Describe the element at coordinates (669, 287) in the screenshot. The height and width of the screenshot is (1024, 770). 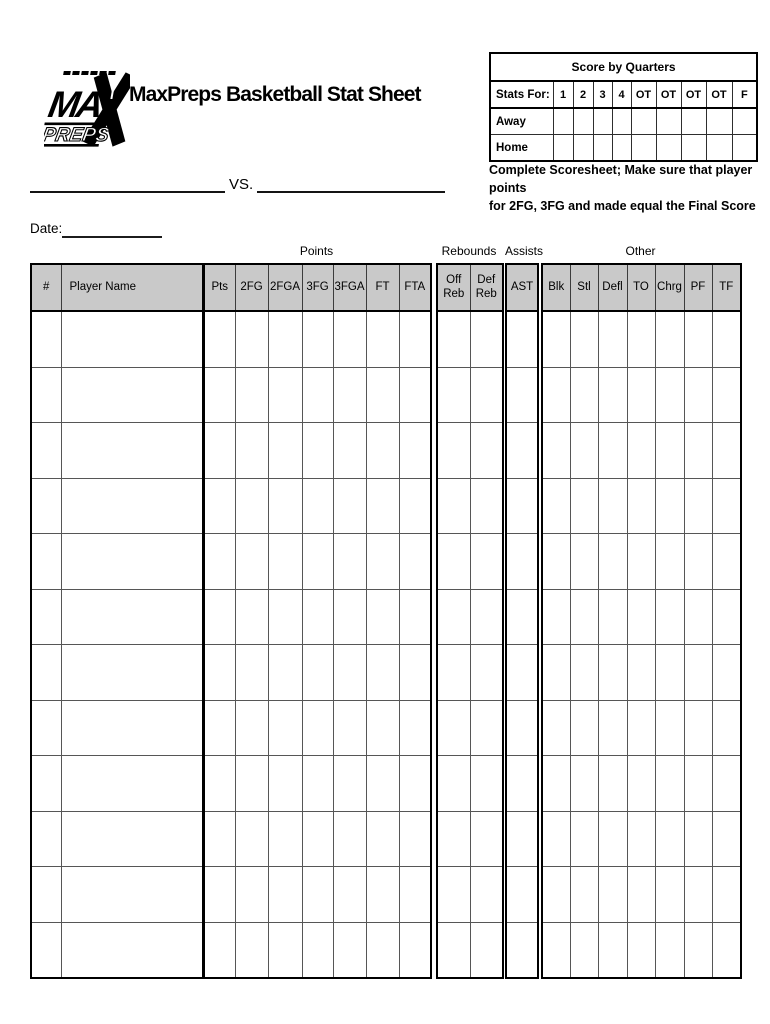
I see `column-header-chrg: Chrg` at that location.